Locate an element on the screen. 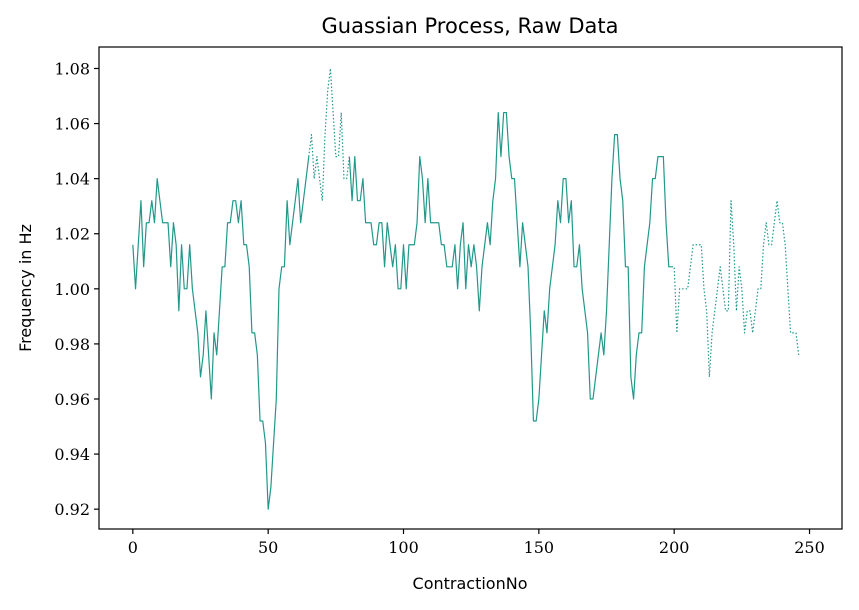 This screenshot has width=859, height=610. x-tick-label: 250 is located at coordinates (809, 547).